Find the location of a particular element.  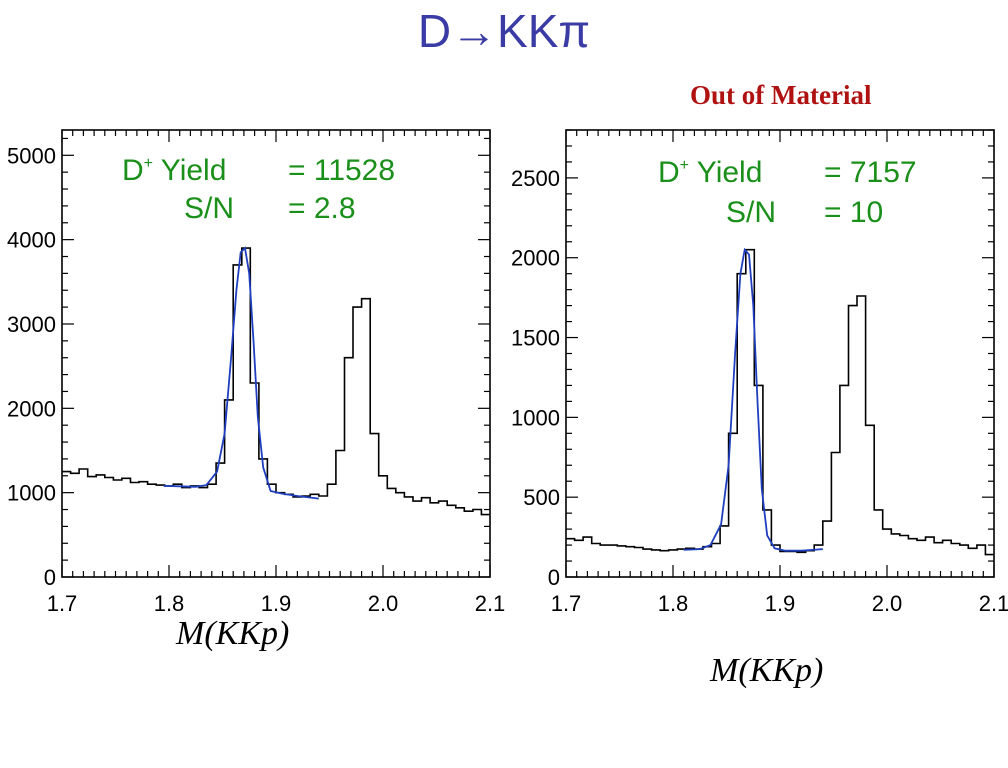

out-of-material-subtitle: Out of Material is located at coordinates (781, 95).